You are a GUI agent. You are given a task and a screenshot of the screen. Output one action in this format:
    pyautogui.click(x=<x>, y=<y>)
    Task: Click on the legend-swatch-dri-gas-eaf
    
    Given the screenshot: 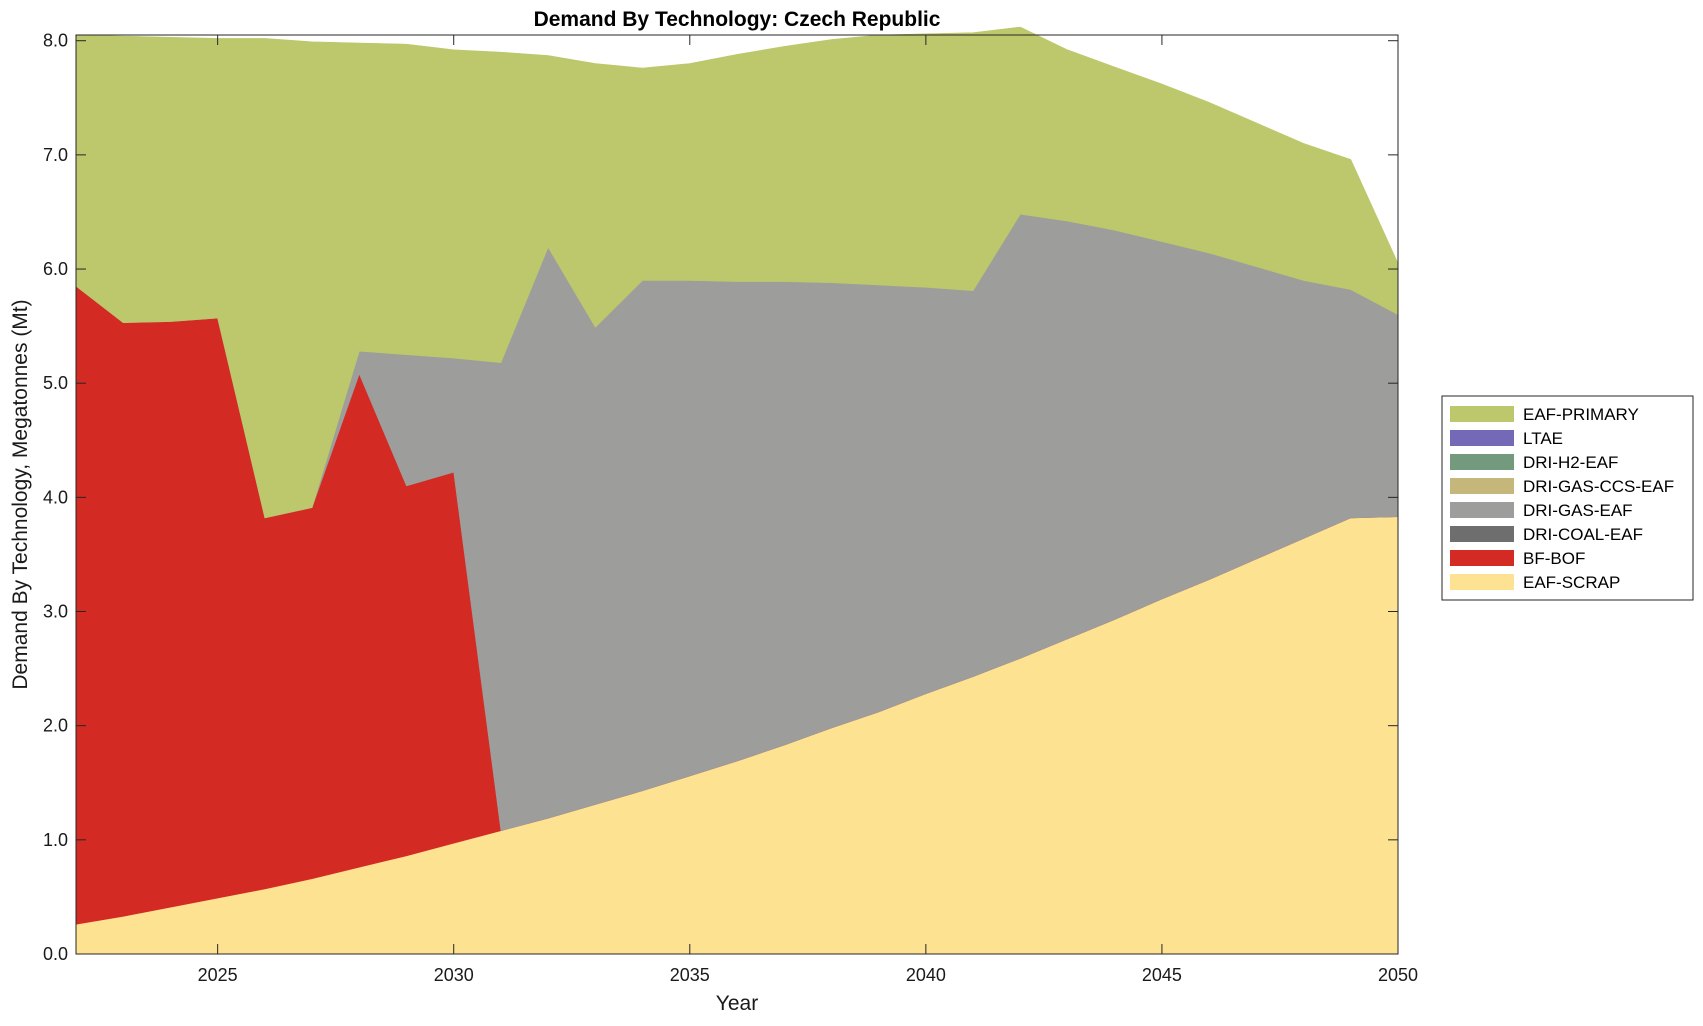 What is the action you would take?
    pyautogui.click(x=1482, y=510)
    